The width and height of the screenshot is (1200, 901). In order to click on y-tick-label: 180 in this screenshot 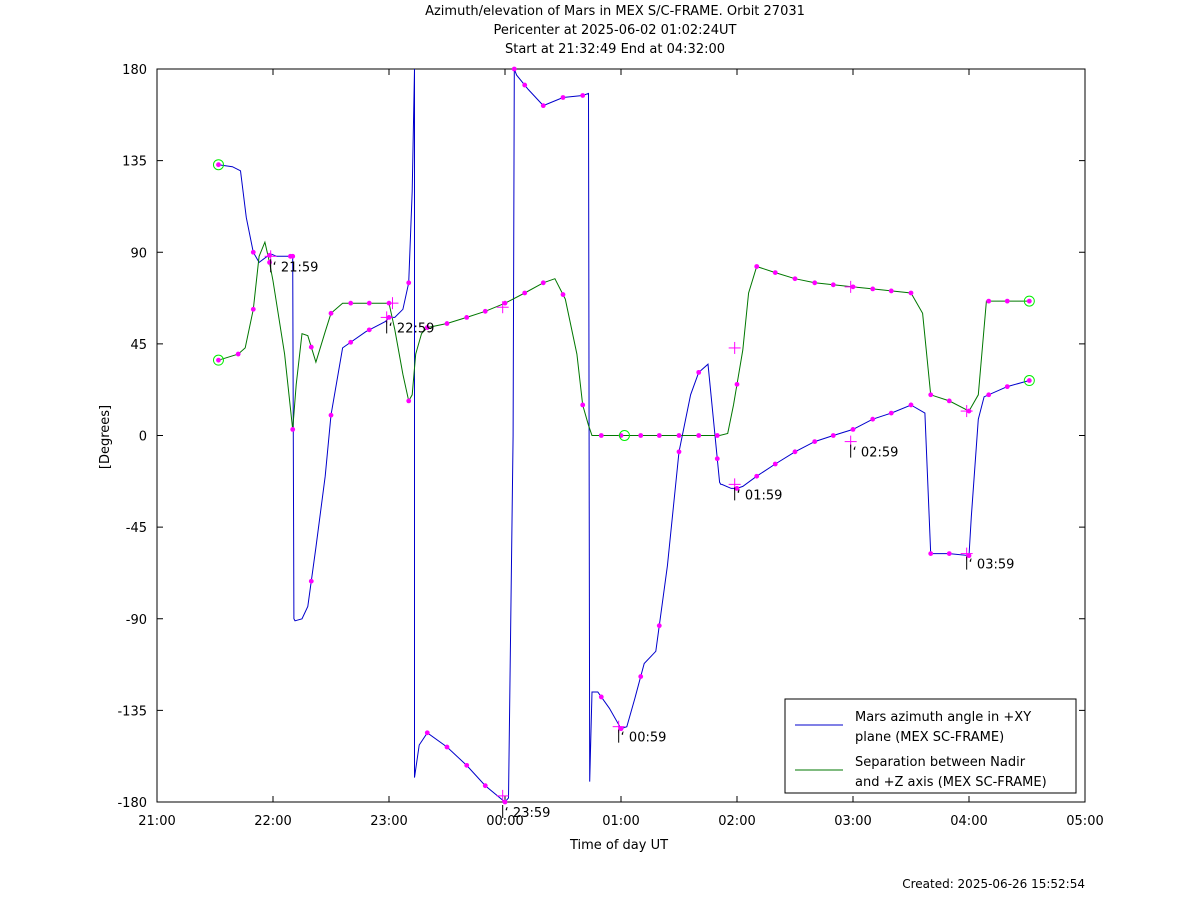, I will do `click(134, 70)`.